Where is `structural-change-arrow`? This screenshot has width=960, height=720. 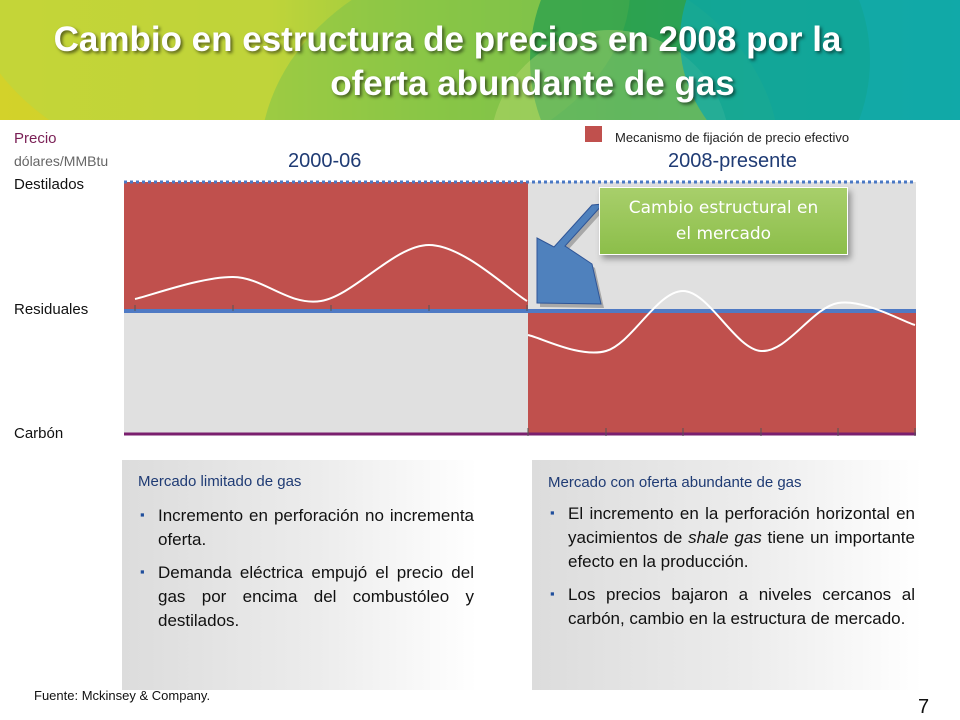 structural-change-arrow is located at coordinates (571, 255).